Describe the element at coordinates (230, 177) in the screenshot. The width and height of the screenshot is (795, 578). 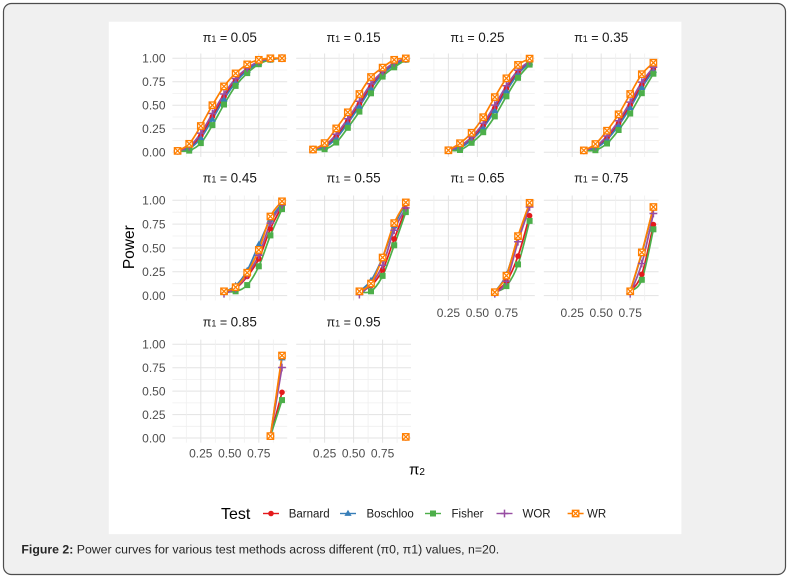
I see `svg-text: π1 = 0.45` at that location.